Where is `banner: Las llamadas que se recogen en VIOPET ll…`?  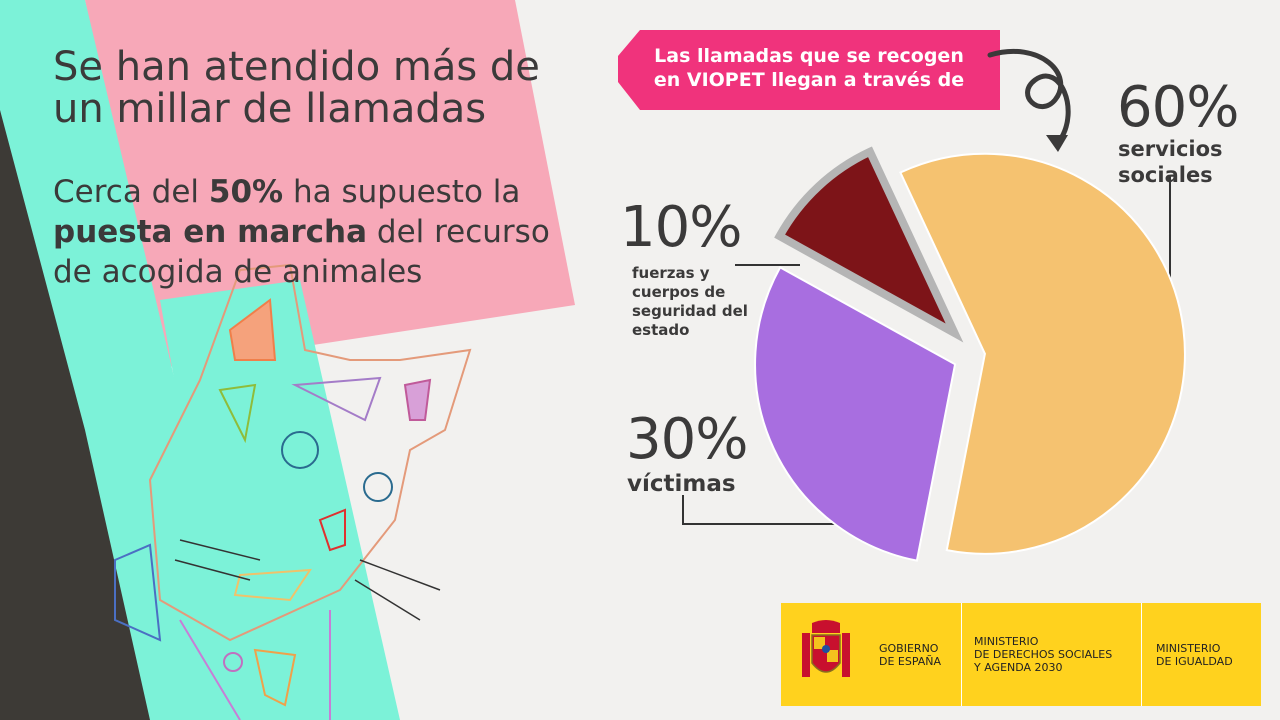
banner: Las llamadas que se recogen en VIOPET ll… is located at coordinates (809, 68).